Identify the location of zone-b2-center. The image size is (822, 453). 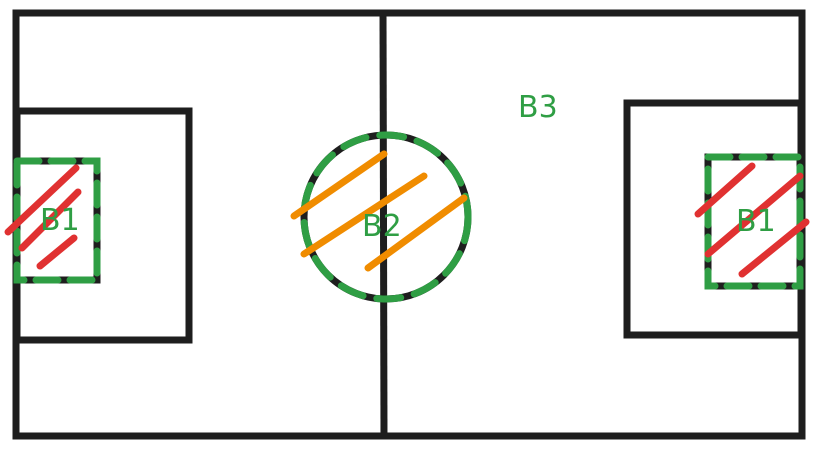
(381, 217).